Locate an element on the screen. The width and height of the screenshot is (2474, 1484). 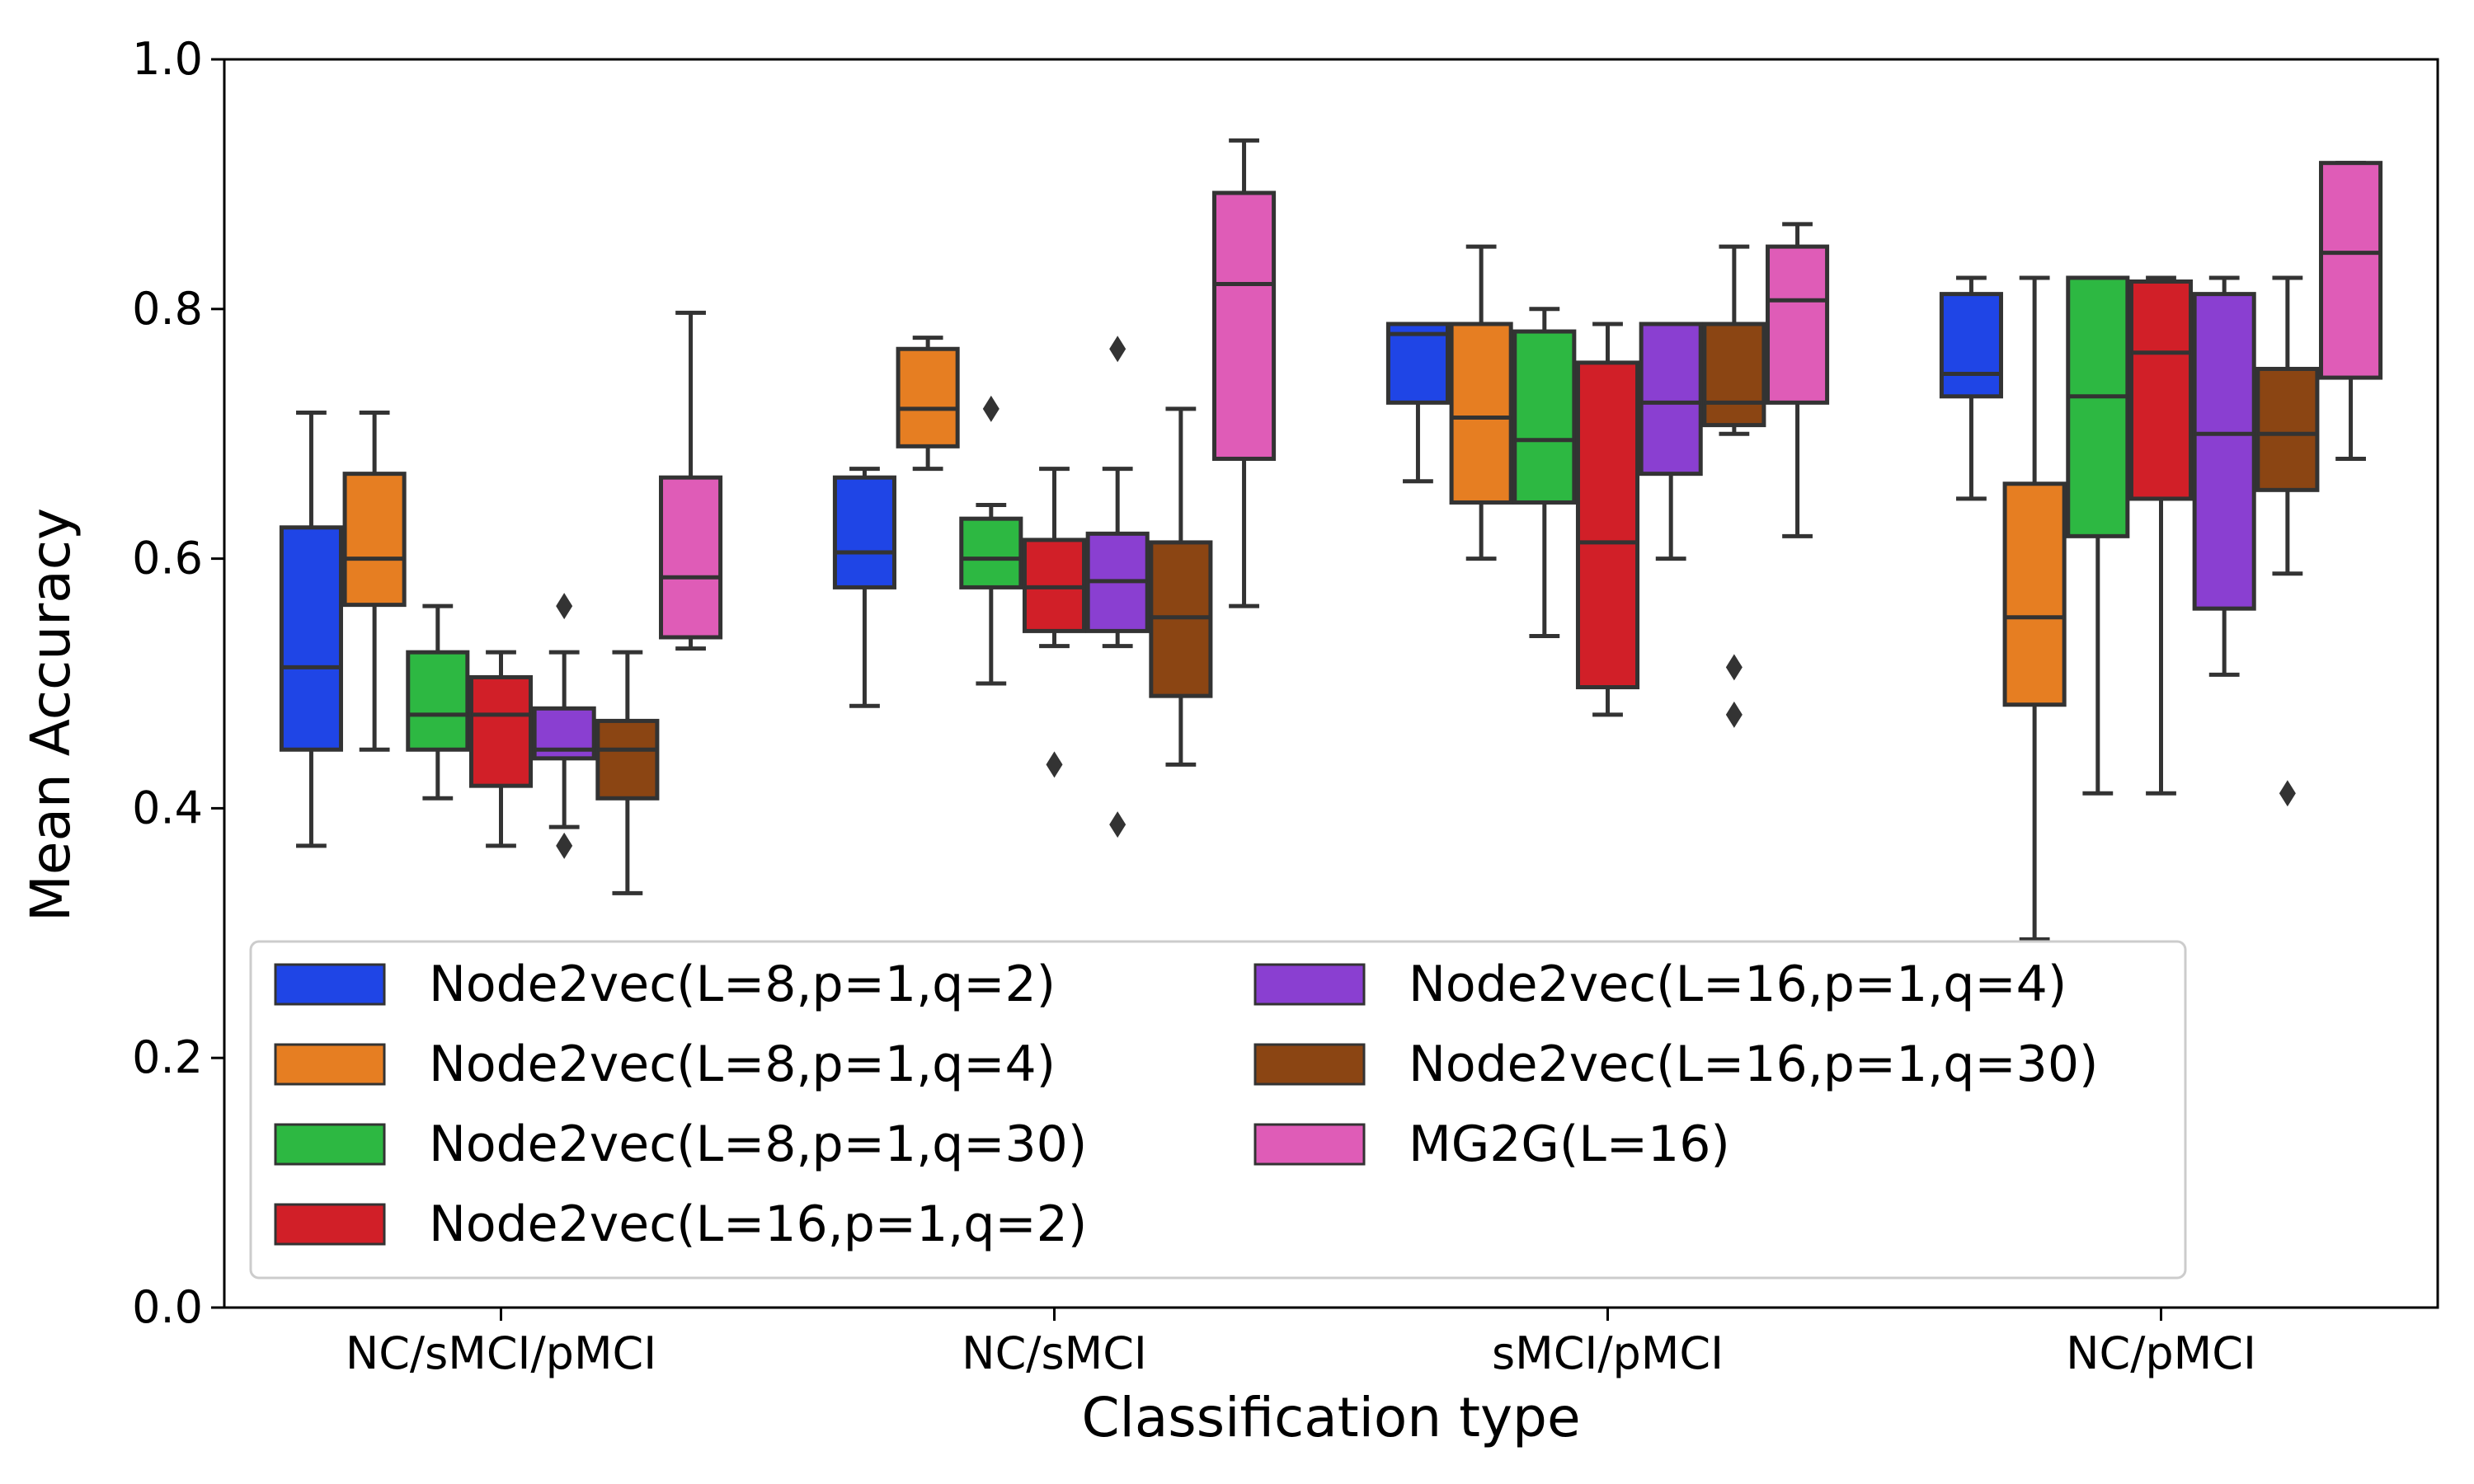
legend-label: Node2vec(L=16,p=1,q=30) is located at coordinates (1753, 1064).